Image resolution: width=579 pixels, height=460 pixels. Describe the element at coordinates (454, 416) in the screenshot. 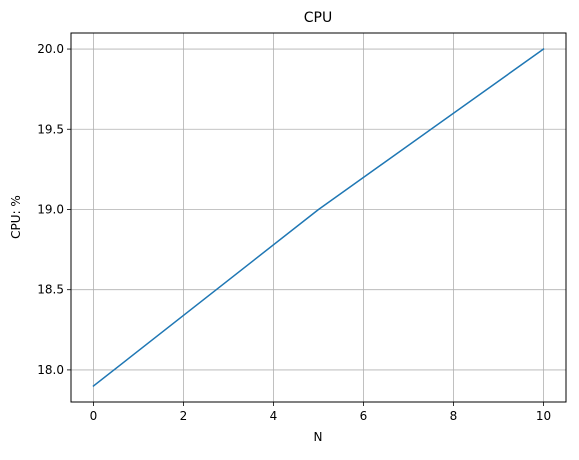

I see `x-tick-label: 8` at that location.